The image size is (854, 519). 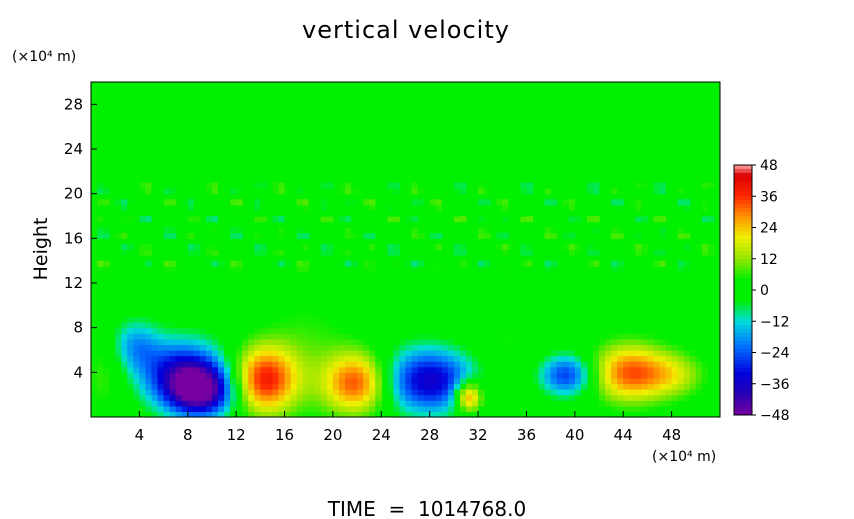 What do you see at coordinates (769, 197) in the screenshot?
I see `colorbar-label: 36` at bounding box center [769, 197].